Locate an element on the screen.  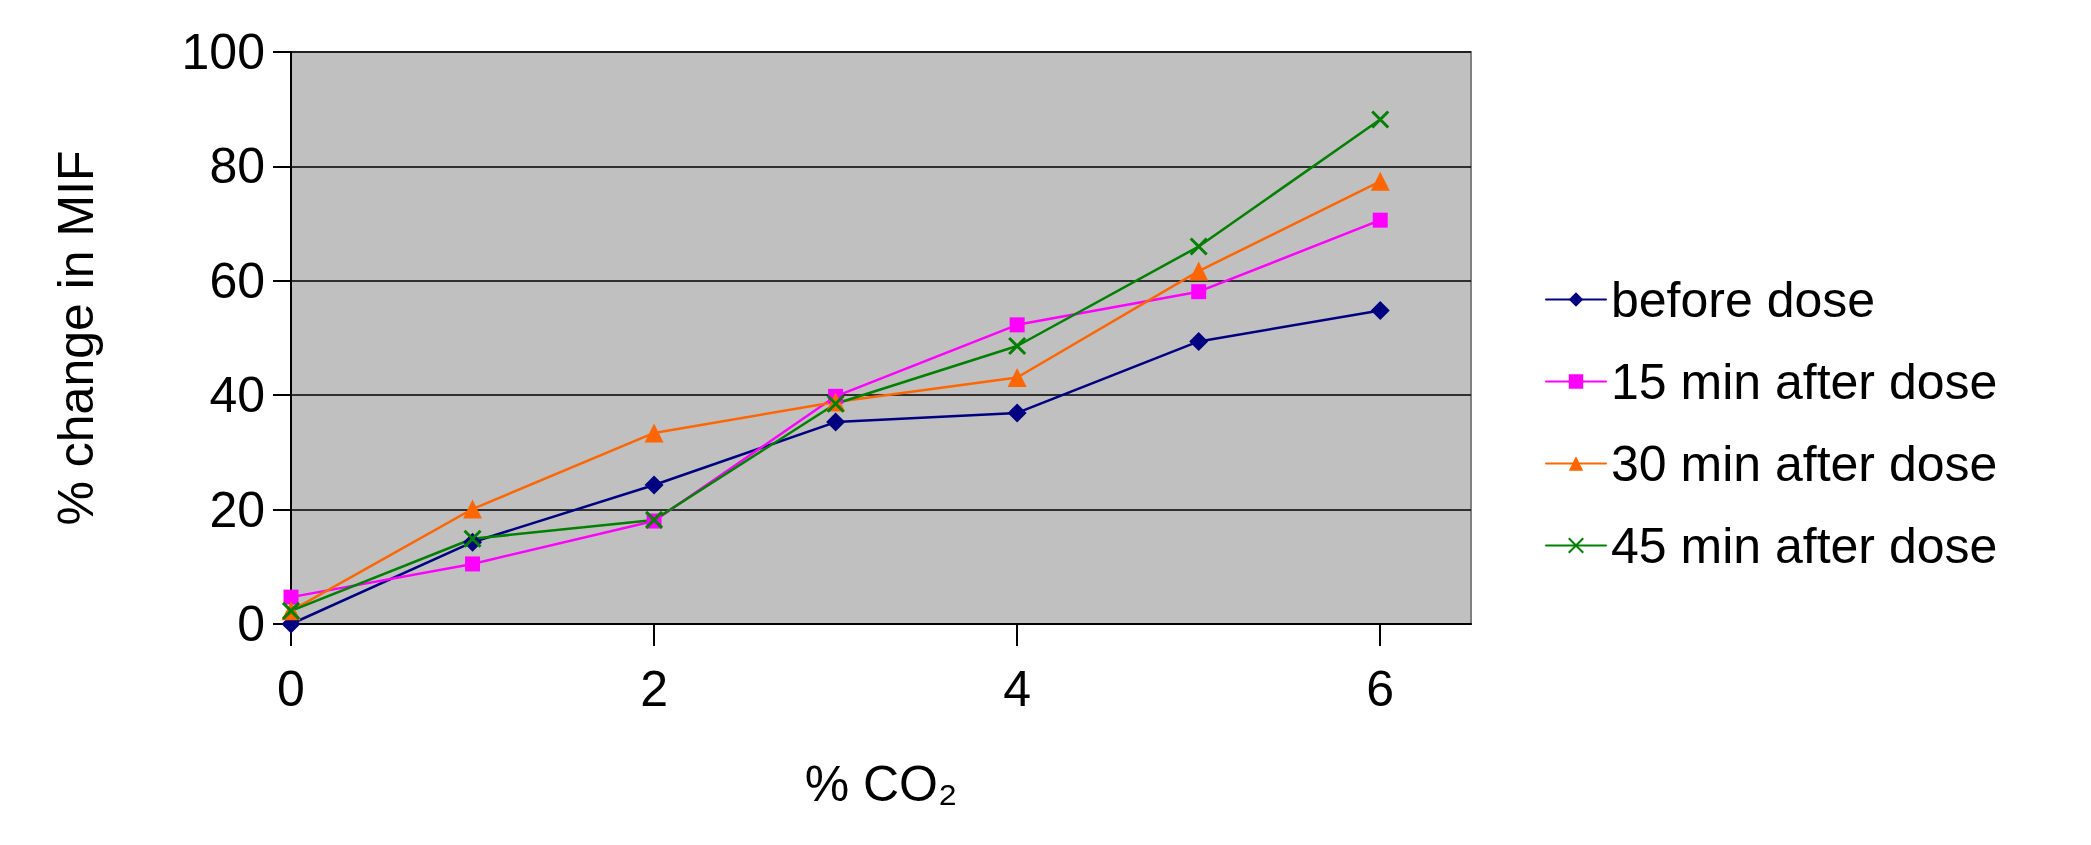
y-axis-title: % change in MIF is located at coordinates (76, 338).